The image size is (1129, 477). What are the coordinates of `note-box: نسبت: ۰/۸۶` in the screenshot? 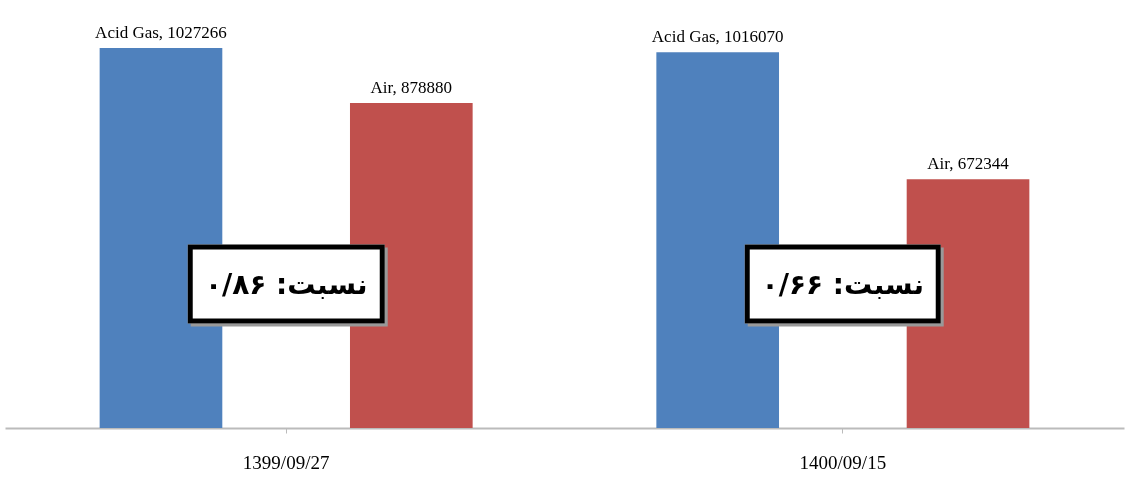 It's located at (286, 284).